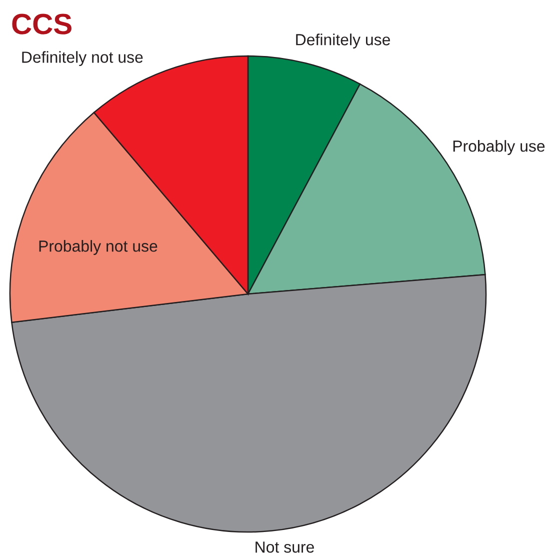  Describe the element at coordinates (499, 147) in the screenshot. I see `slice-label: Probably use` at that location.